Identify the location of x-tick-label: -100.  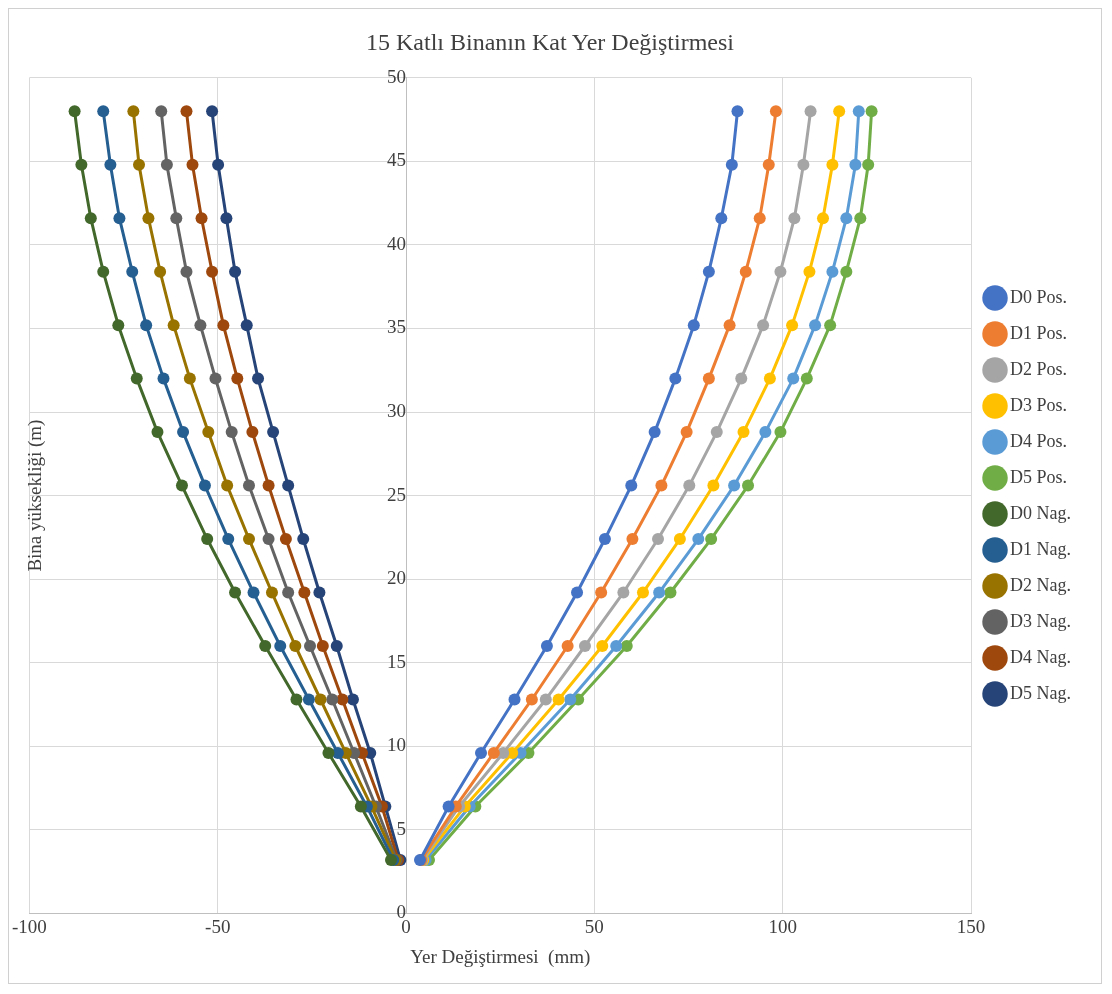
(29, 926).